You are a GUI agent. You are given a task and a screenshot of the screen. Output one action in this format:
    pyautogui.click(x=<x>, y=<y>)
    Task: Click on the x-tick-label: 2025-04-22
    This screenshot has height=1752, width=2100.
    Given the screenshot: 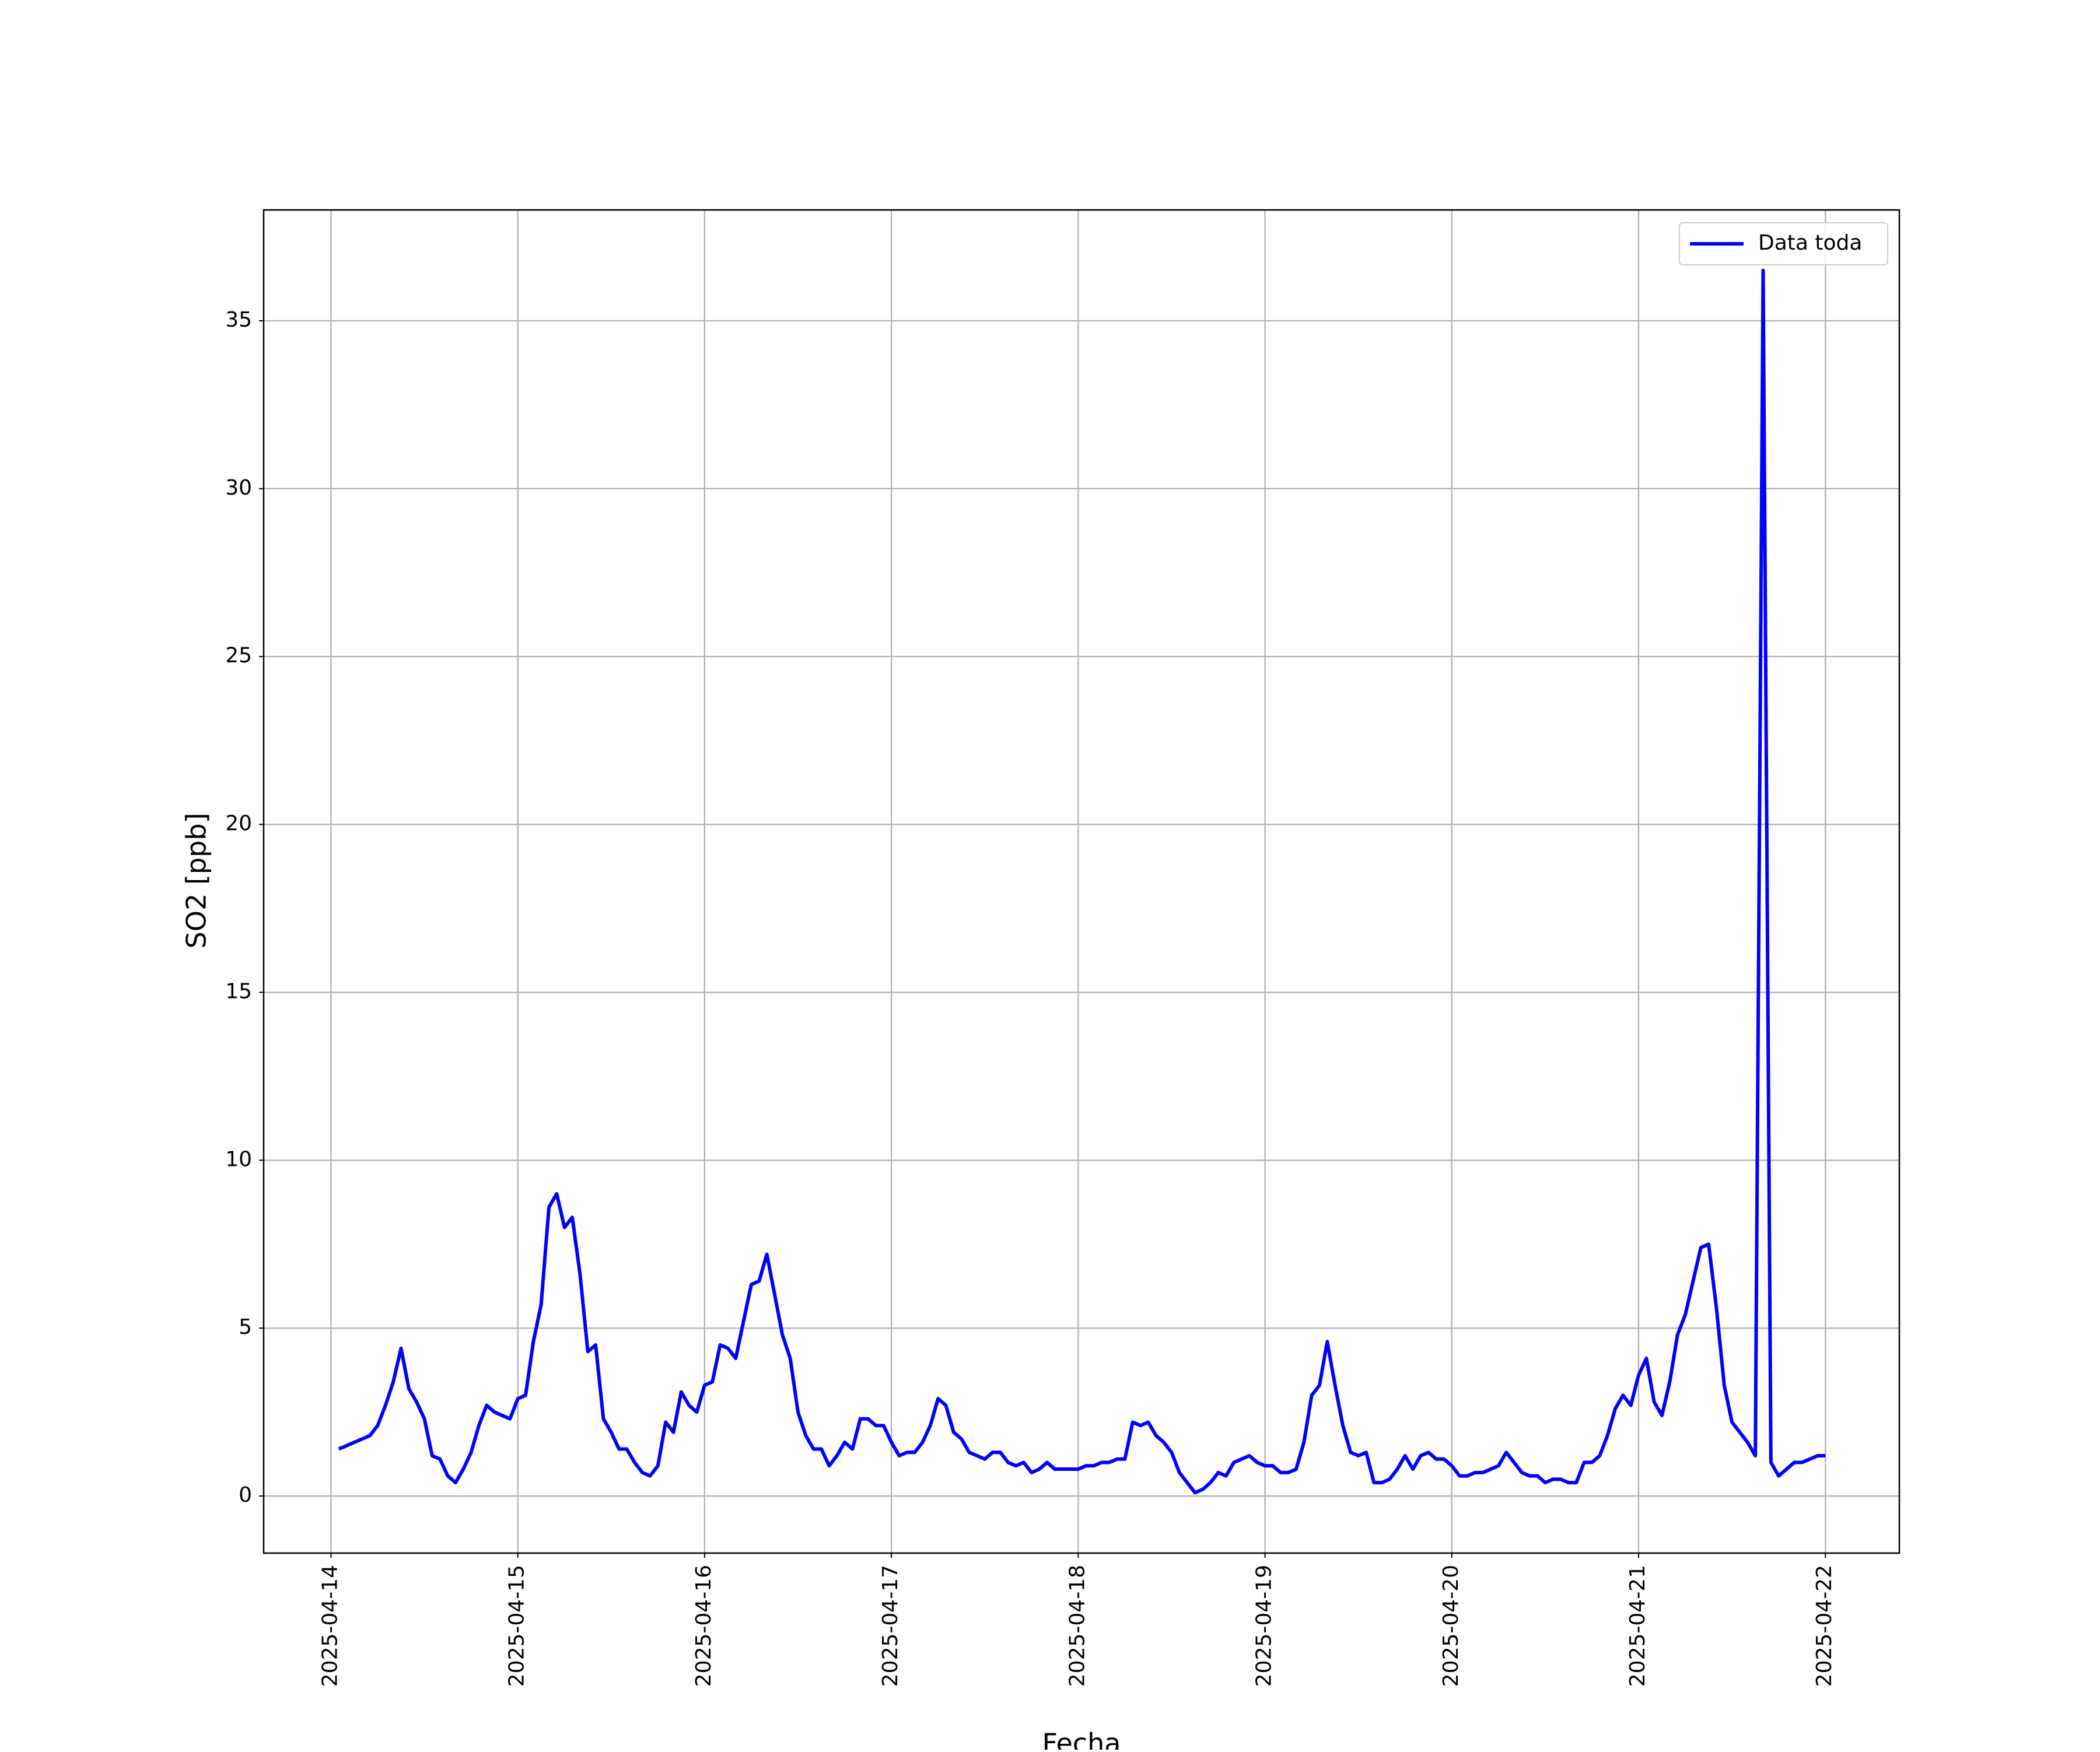 What is the action you would take?
    pyautogui.click(x=1824, y=1626)
    